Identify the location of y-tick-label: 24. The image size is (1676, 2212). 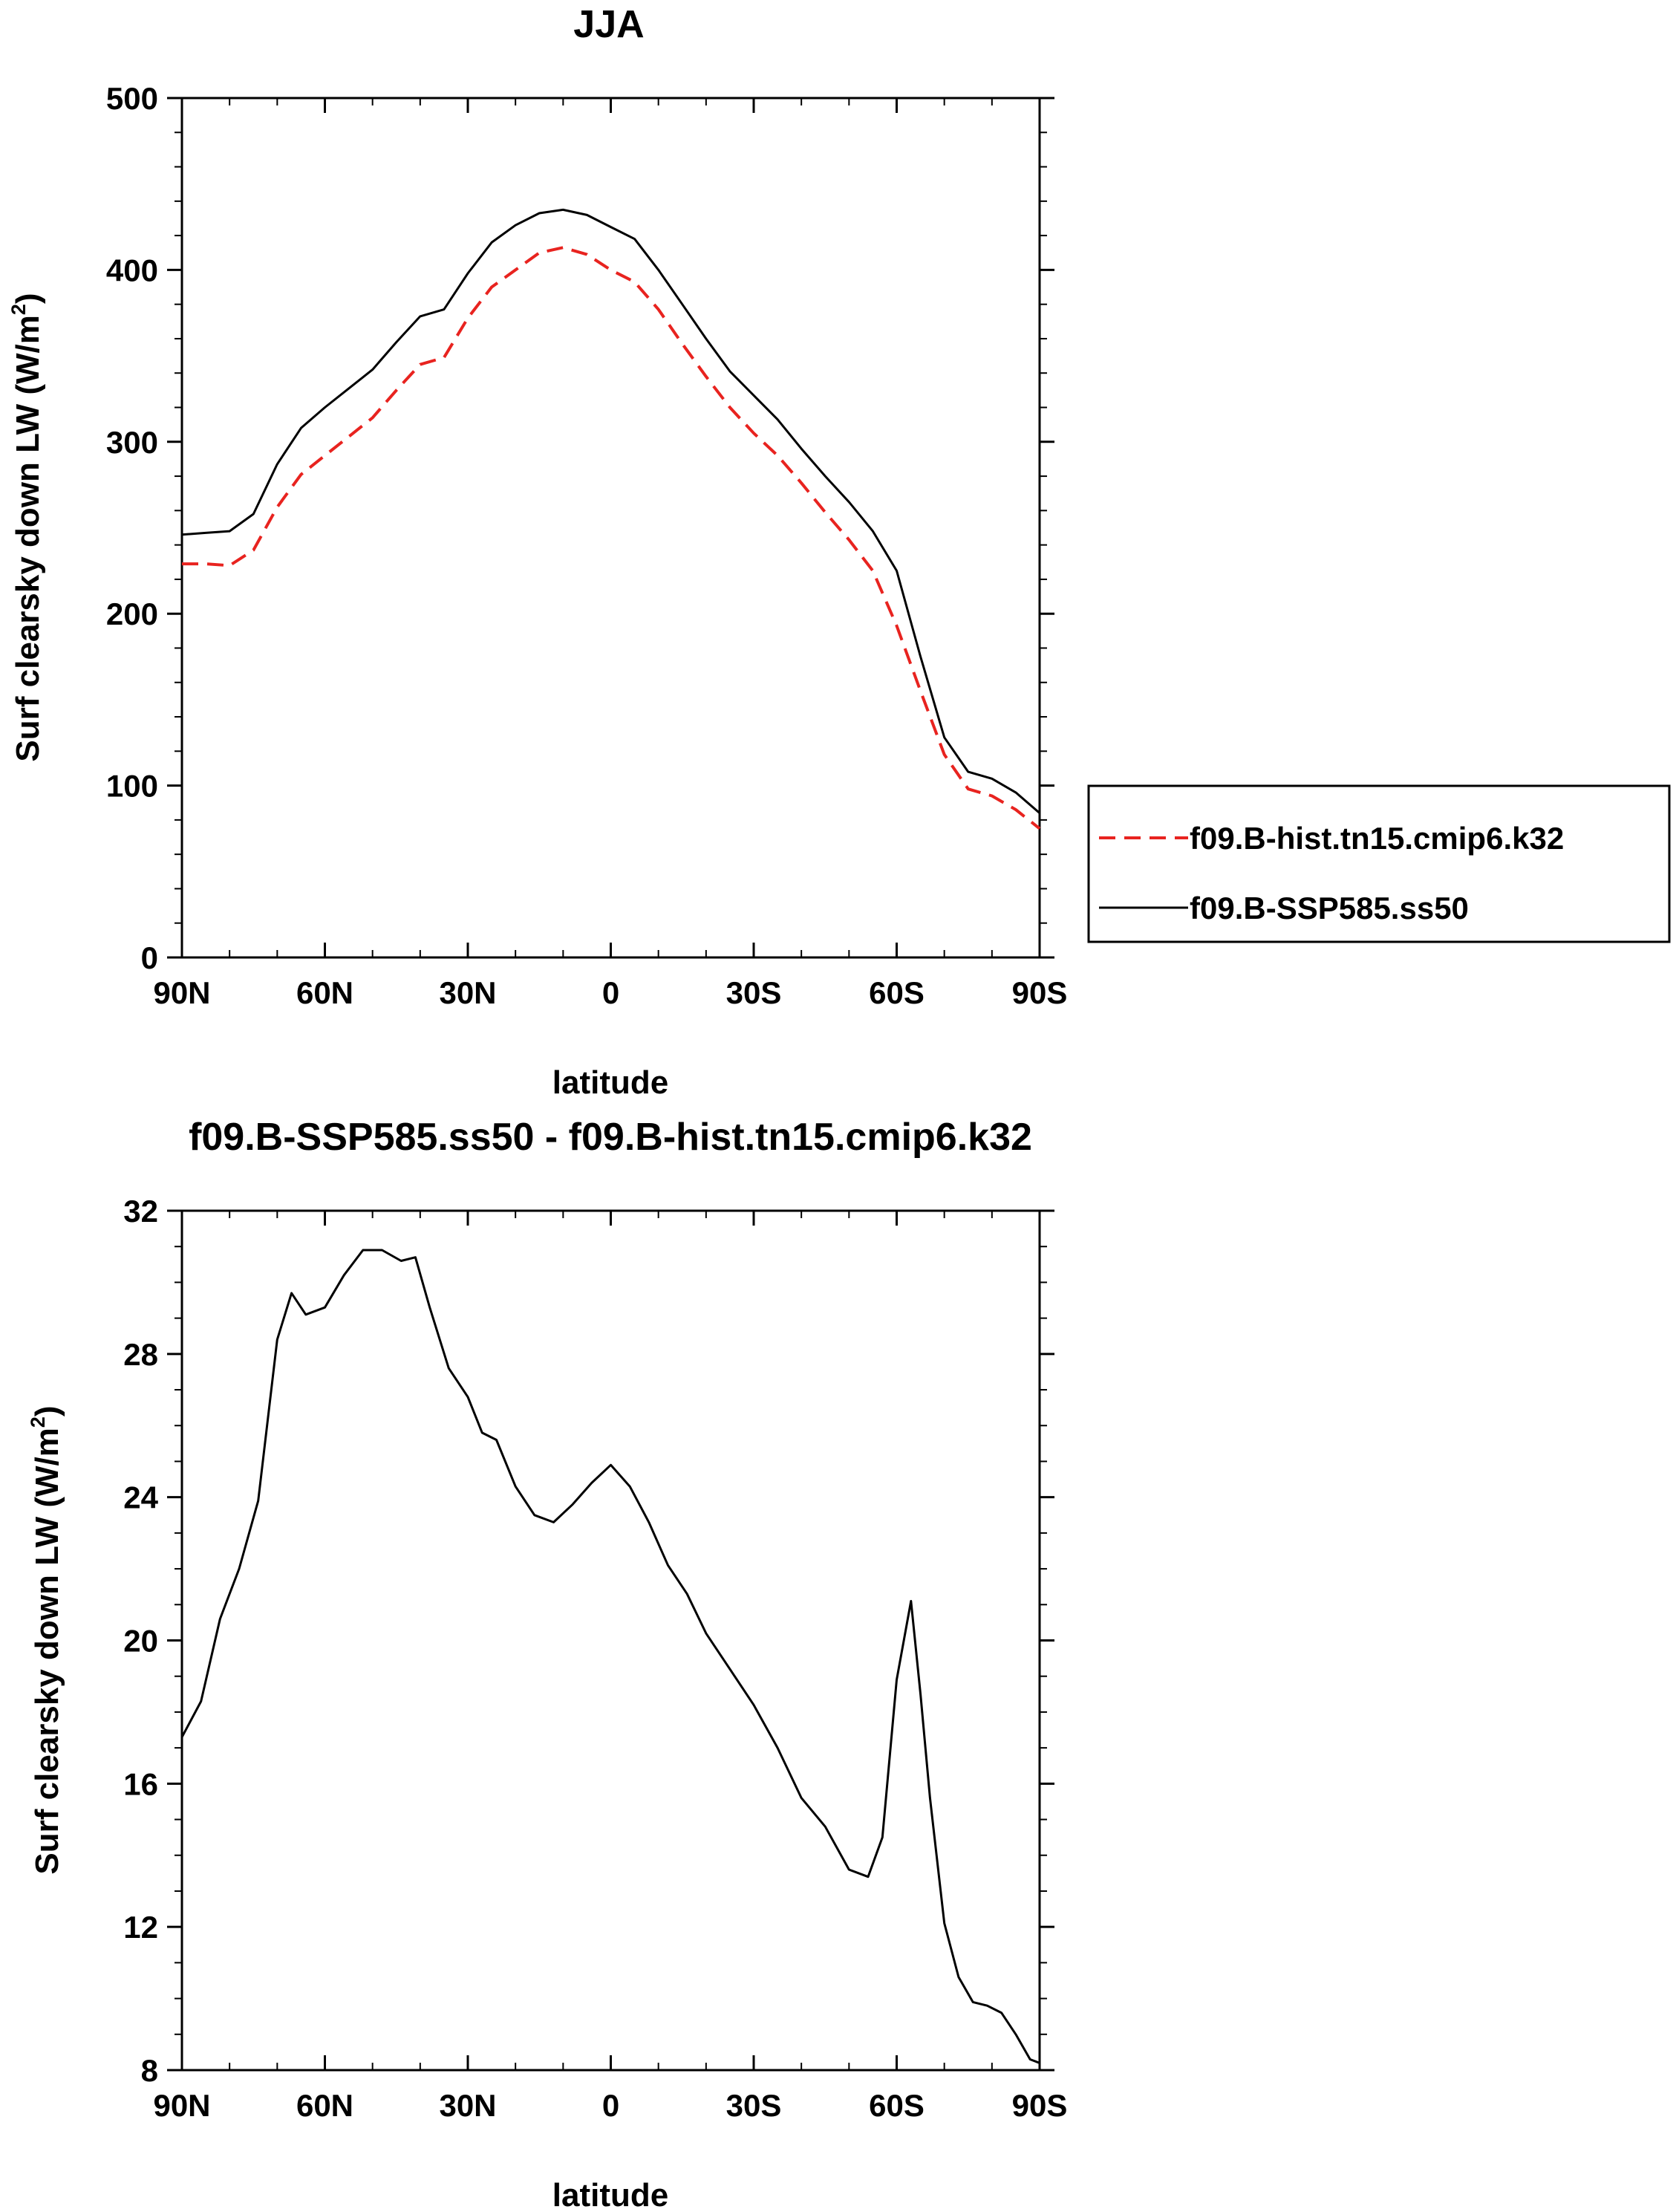
(140, 1498).